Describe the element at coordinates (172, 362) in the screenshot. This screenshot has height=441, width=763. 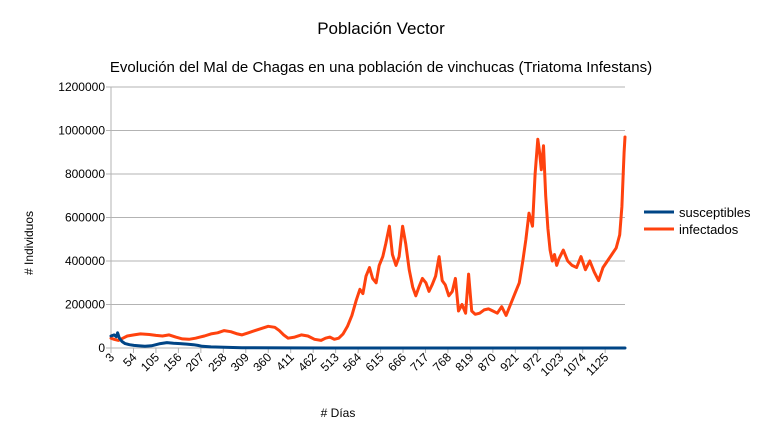
I see `x-tick-label: 156` at that location.